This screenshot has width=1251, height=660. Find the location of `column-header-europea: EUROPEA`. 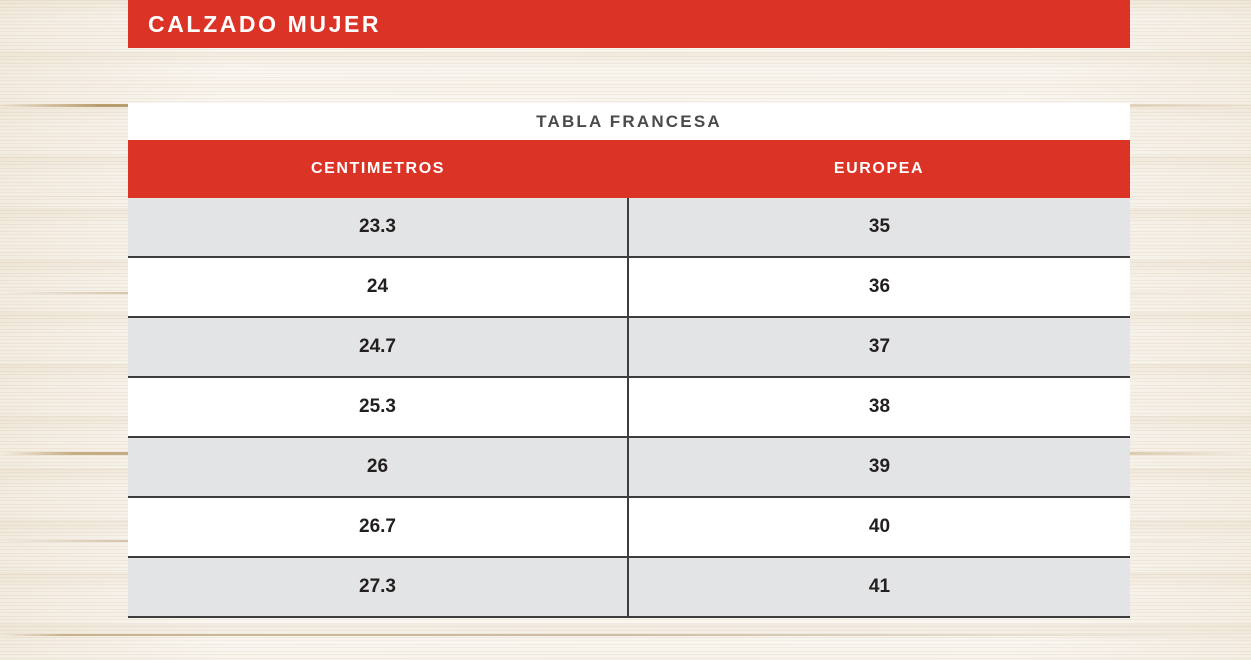

column-header-europea: EUROPEA is located at coordinates (879, 169).